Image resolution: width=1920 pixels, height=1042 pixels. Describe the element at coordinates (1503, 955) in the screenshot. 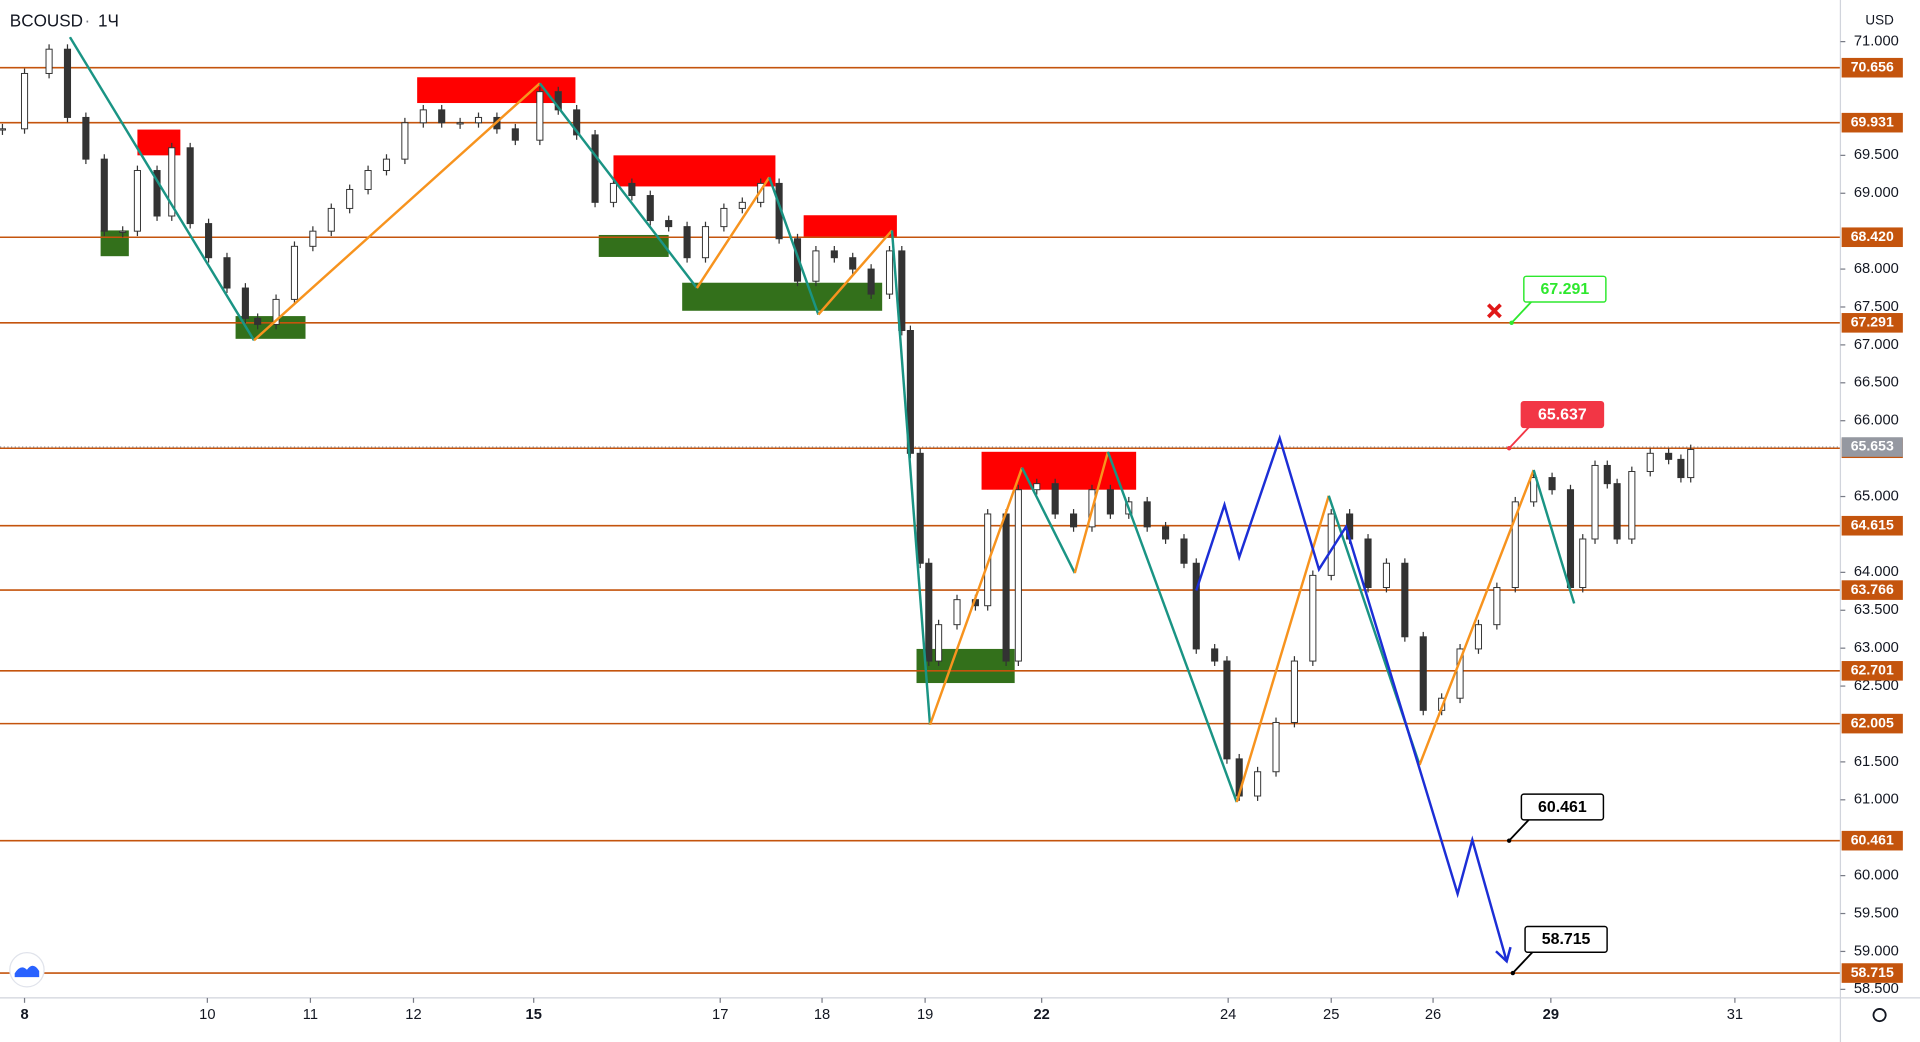

I see `projection-arrow` at that location.